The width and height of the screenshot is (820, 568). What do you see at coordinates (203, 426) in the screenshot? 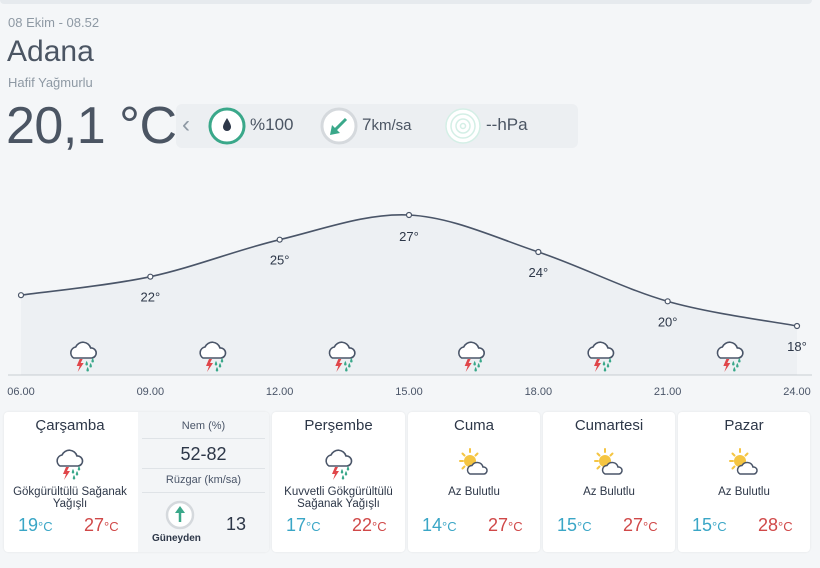
I see `humidity-label: Nem (%)` at bounding box center [203, 426].